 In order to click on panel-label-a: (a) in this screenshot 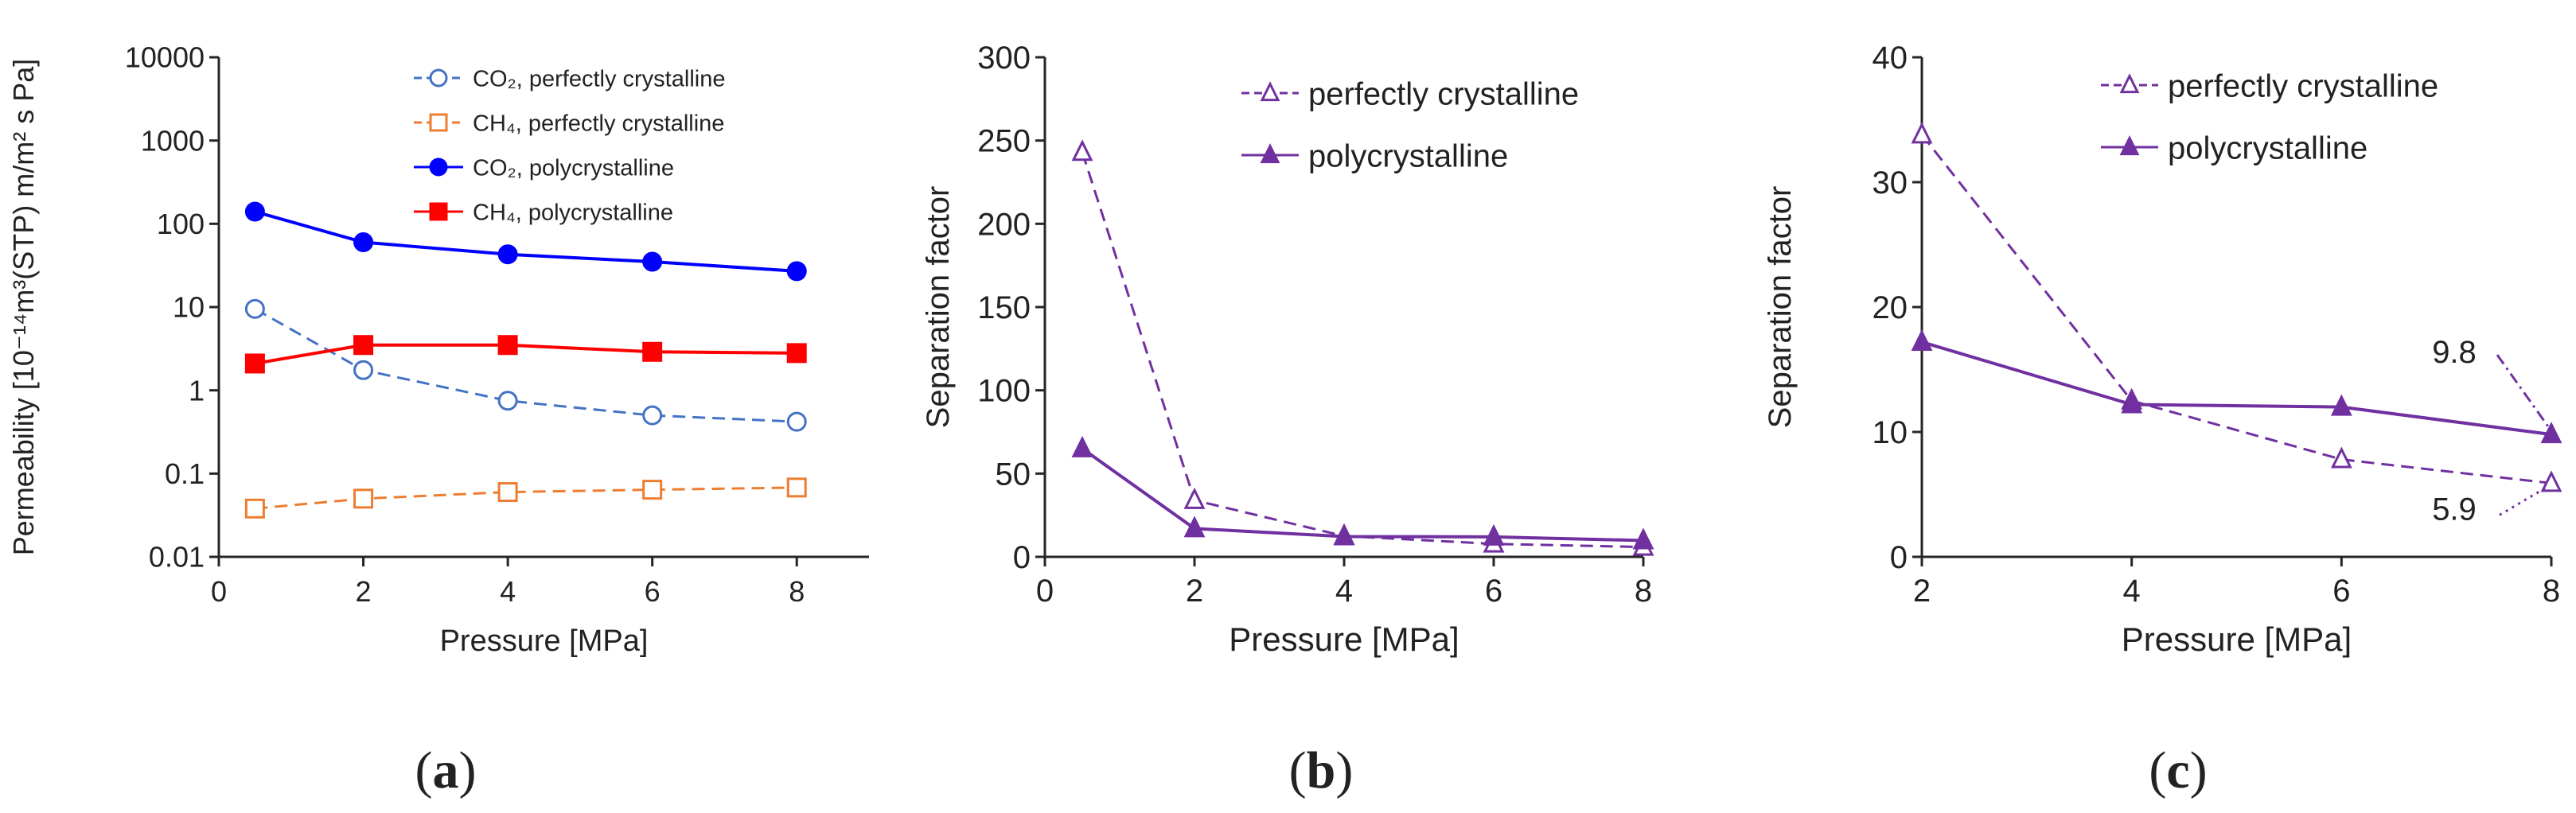, I will do `click(446, 770)`.